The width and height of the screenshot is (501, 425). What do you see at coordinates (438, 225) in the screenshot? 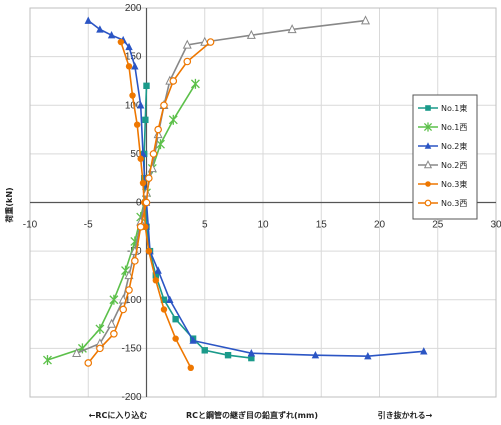
I see `x-tick-label: 25` at bounding box center [438, 225].